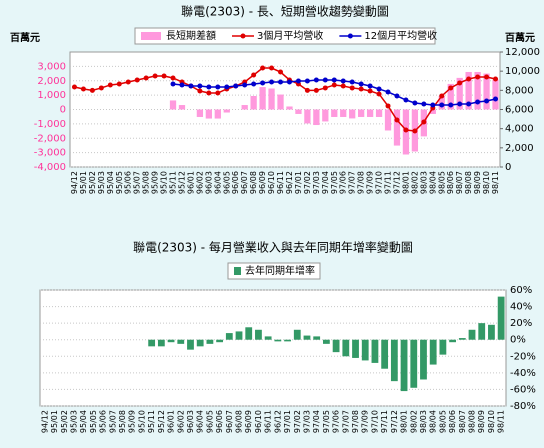  Describe the element at coordinates (119, 182) in the screenshot. I see `x-tick-label: 95/05` at that location.